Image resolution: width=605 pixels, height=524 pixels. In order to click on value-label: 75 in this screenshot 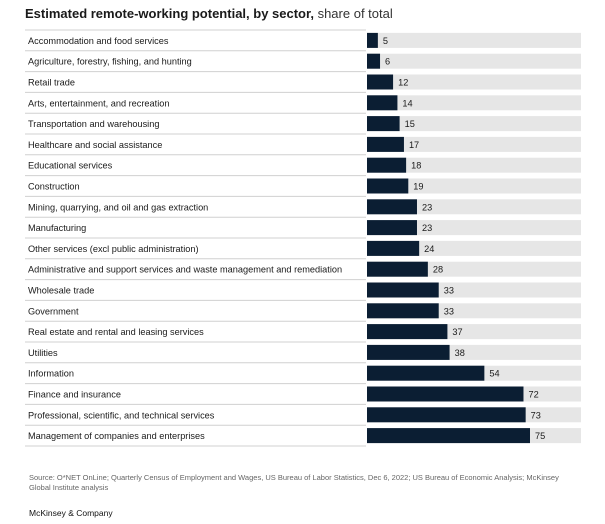, I will do `click(540, 436)`.